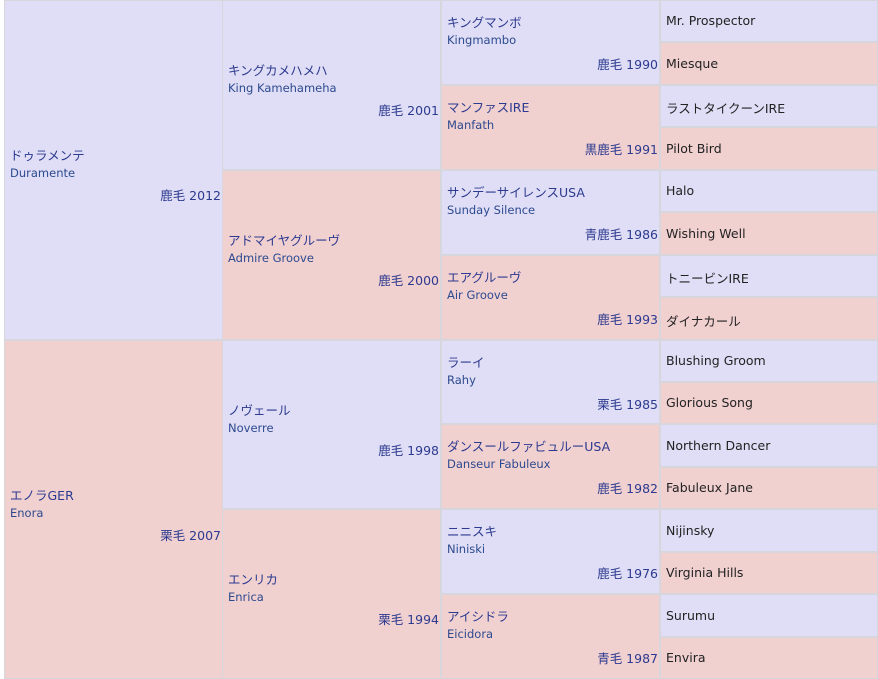  What do you see at coordinates (408, 280) in the screenshot?
I see `horse-color-year: 鹿毛 2000` at bounding box center [408, 280].